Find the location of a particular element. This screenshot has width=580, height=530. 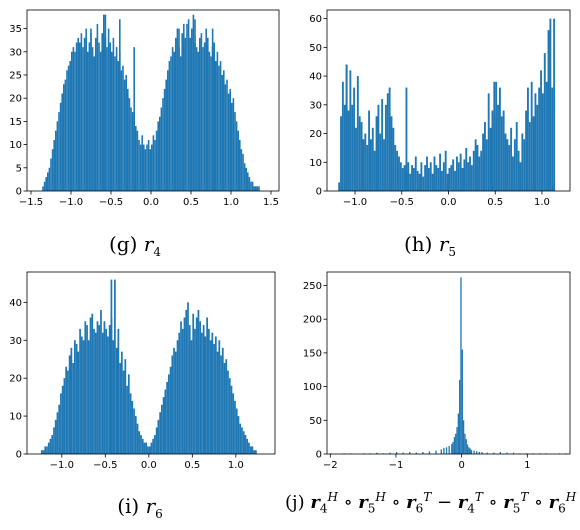

caption-j-prefix: (j) is located at coordinates (295, 502).